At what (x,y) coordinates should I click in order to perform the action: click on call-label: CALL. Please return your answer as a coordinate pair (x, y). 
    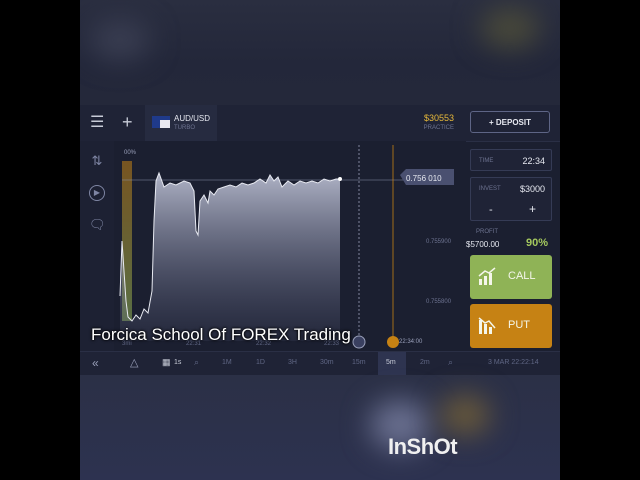
    Looking at the image, I should click on (522, 276).